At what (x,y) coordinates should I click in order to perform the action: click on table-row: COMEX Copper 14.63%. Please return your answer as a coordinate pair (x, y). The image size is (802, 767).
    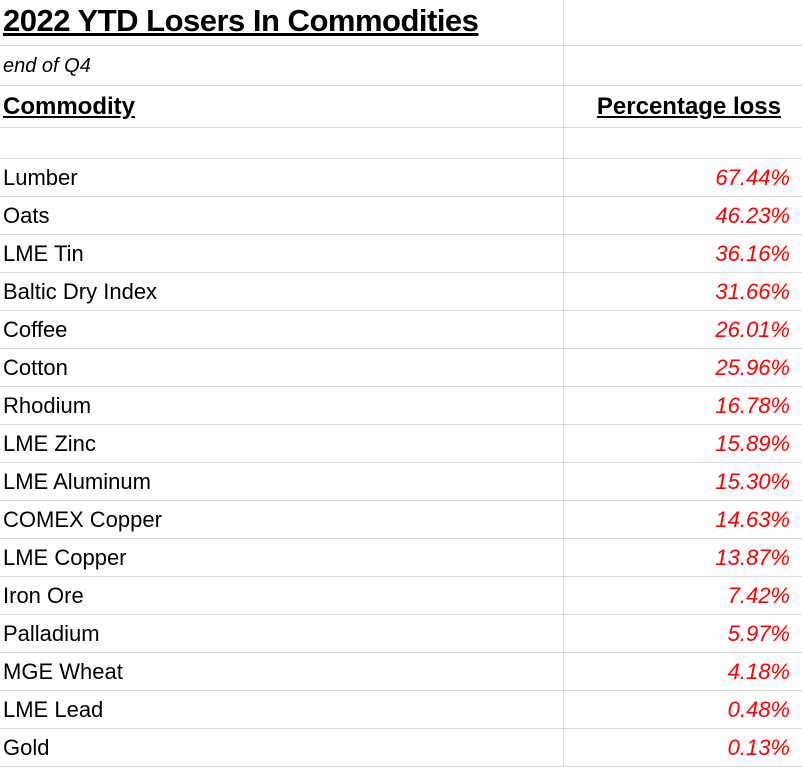
    Looking at the image, I should click on (401, 520).